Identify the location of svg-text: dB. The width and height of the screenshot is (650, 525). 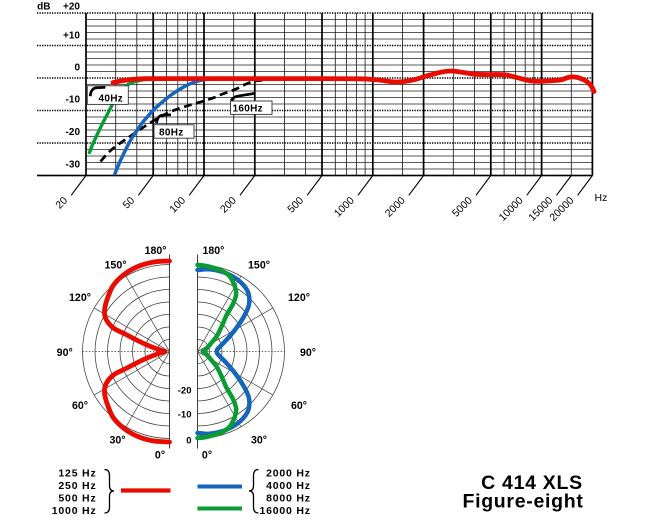
(43, 7).